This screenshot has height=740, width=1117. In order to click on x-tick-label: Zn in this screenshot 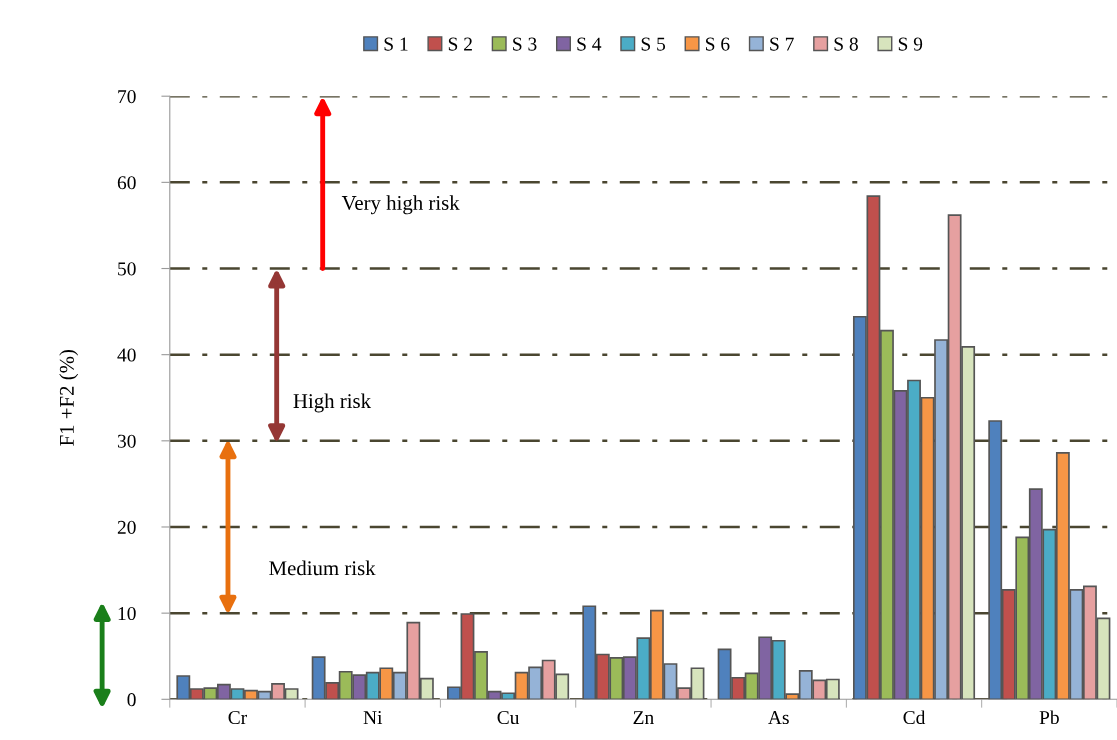, I will do `click(643, 717)`.